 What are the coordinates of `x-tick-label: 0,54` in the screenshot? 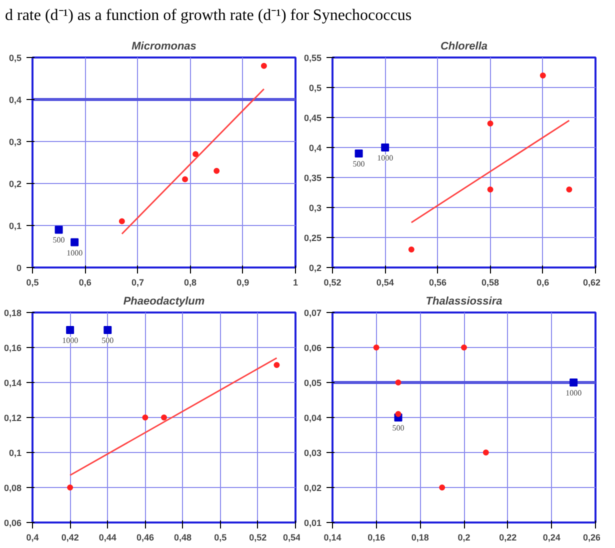 It's located at (385, 282).